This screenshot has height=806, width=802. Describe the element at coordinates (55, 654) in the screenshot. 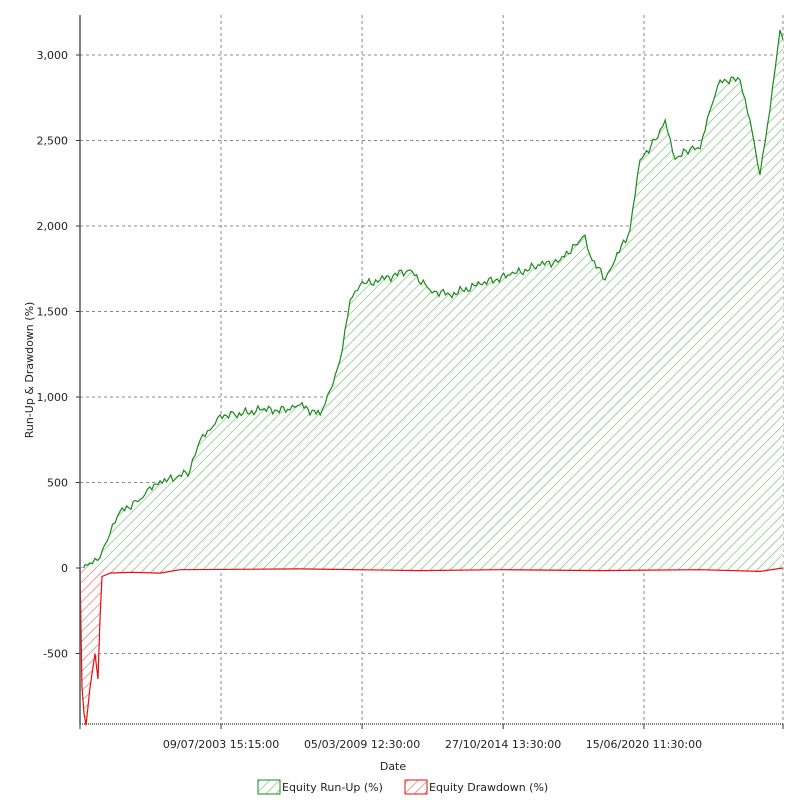

I see `y-tick-label: -500` at that location.